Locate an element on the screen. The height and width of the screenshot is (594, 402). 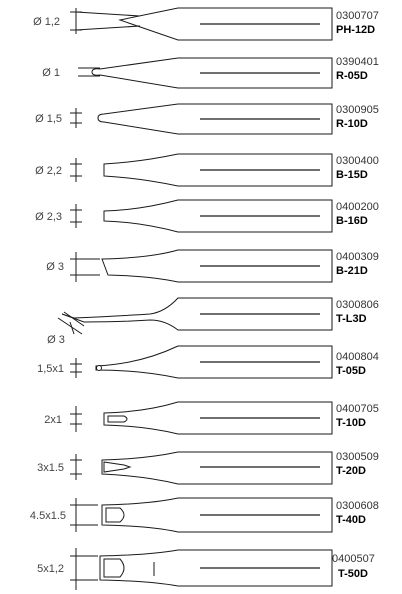
tip-model-name: R-05D is located at coordinates (352, 76).